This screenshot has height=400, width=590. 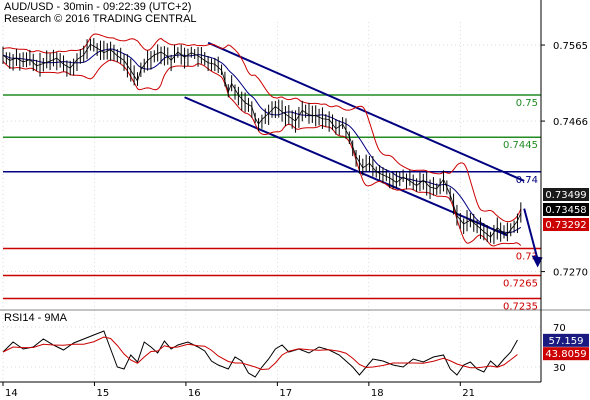 I want to click on price-badge-label-2: 0.73292, so click(x=565, y=225).